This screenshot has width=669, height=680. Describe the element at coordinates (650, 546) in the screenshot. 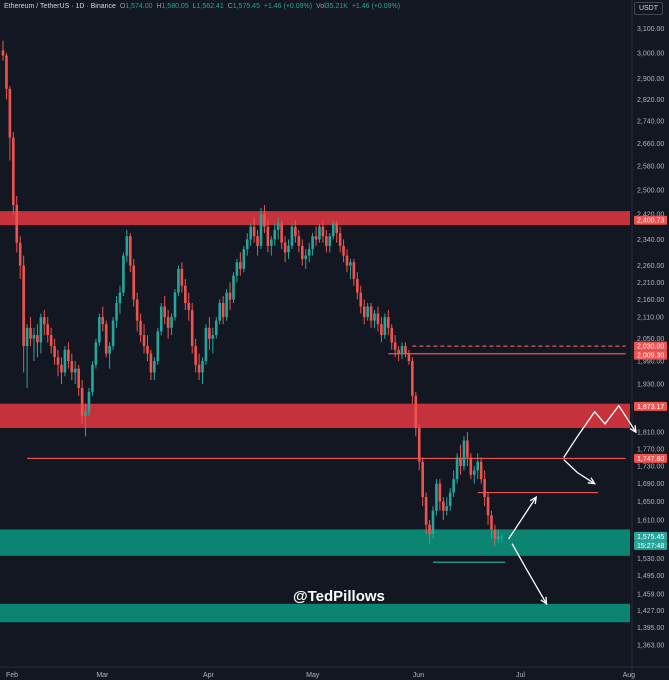

I see `price-label-text: 15:27:48` at that location.